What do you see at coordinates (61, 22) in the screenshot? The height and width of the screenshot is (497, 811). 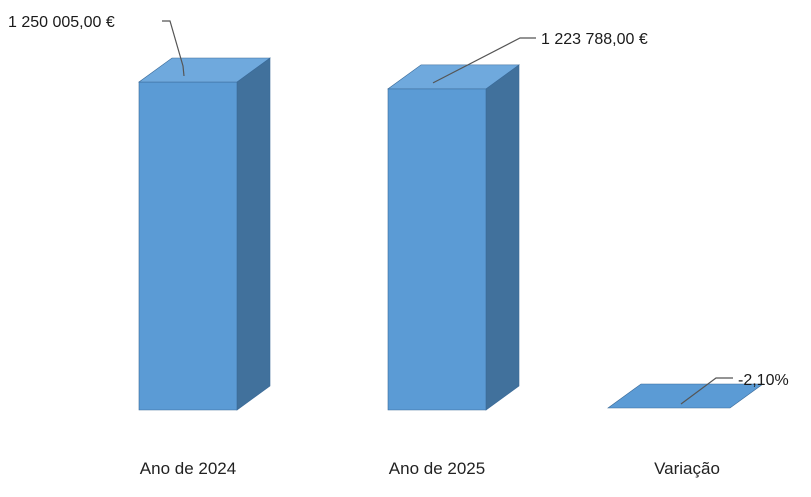 I see `data-label-ano-2024: 1 250 005,00 €` at bounding box center [61, 22].